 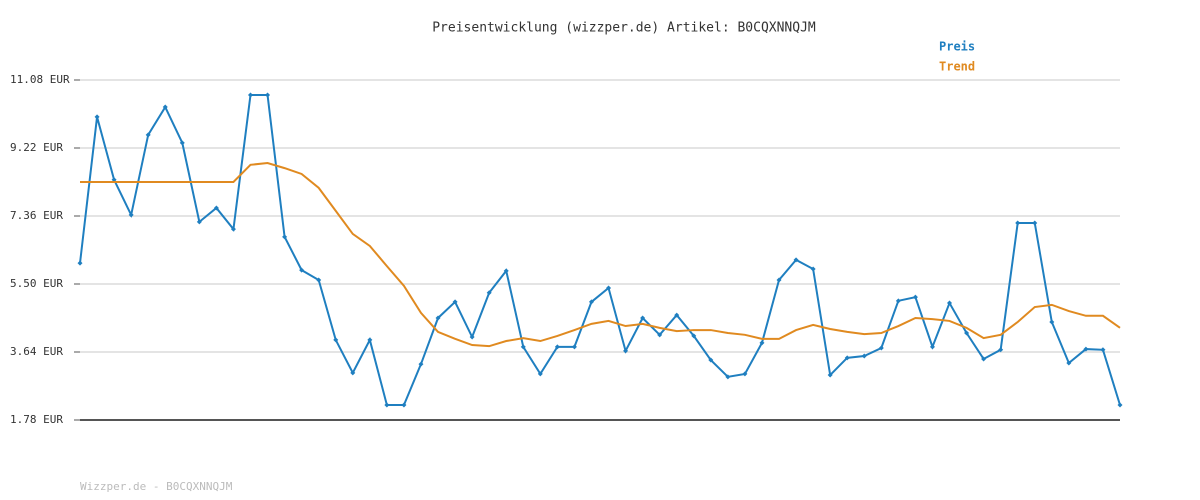 What do you see at coordinates (40, 79) in the screenshot?
I see `y-tick-label: 11.08 EUR` at bounding box center [40, 79].